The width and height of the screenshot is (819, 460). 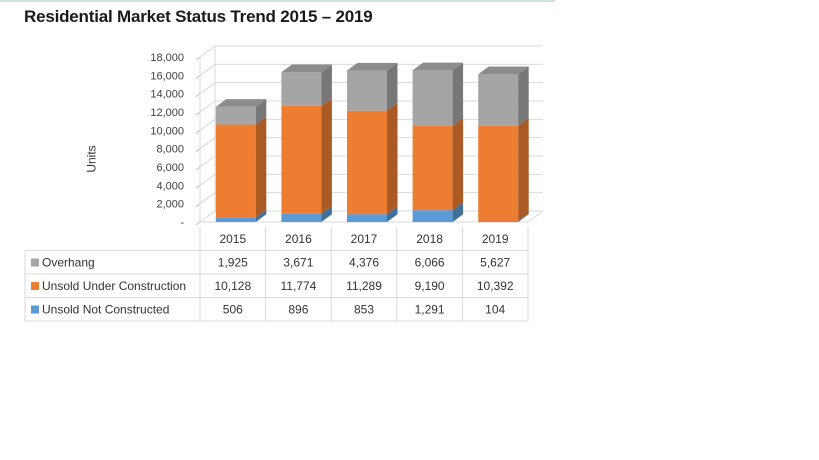 I want to click on data-label: 11,774, so click(x=298, y=286).